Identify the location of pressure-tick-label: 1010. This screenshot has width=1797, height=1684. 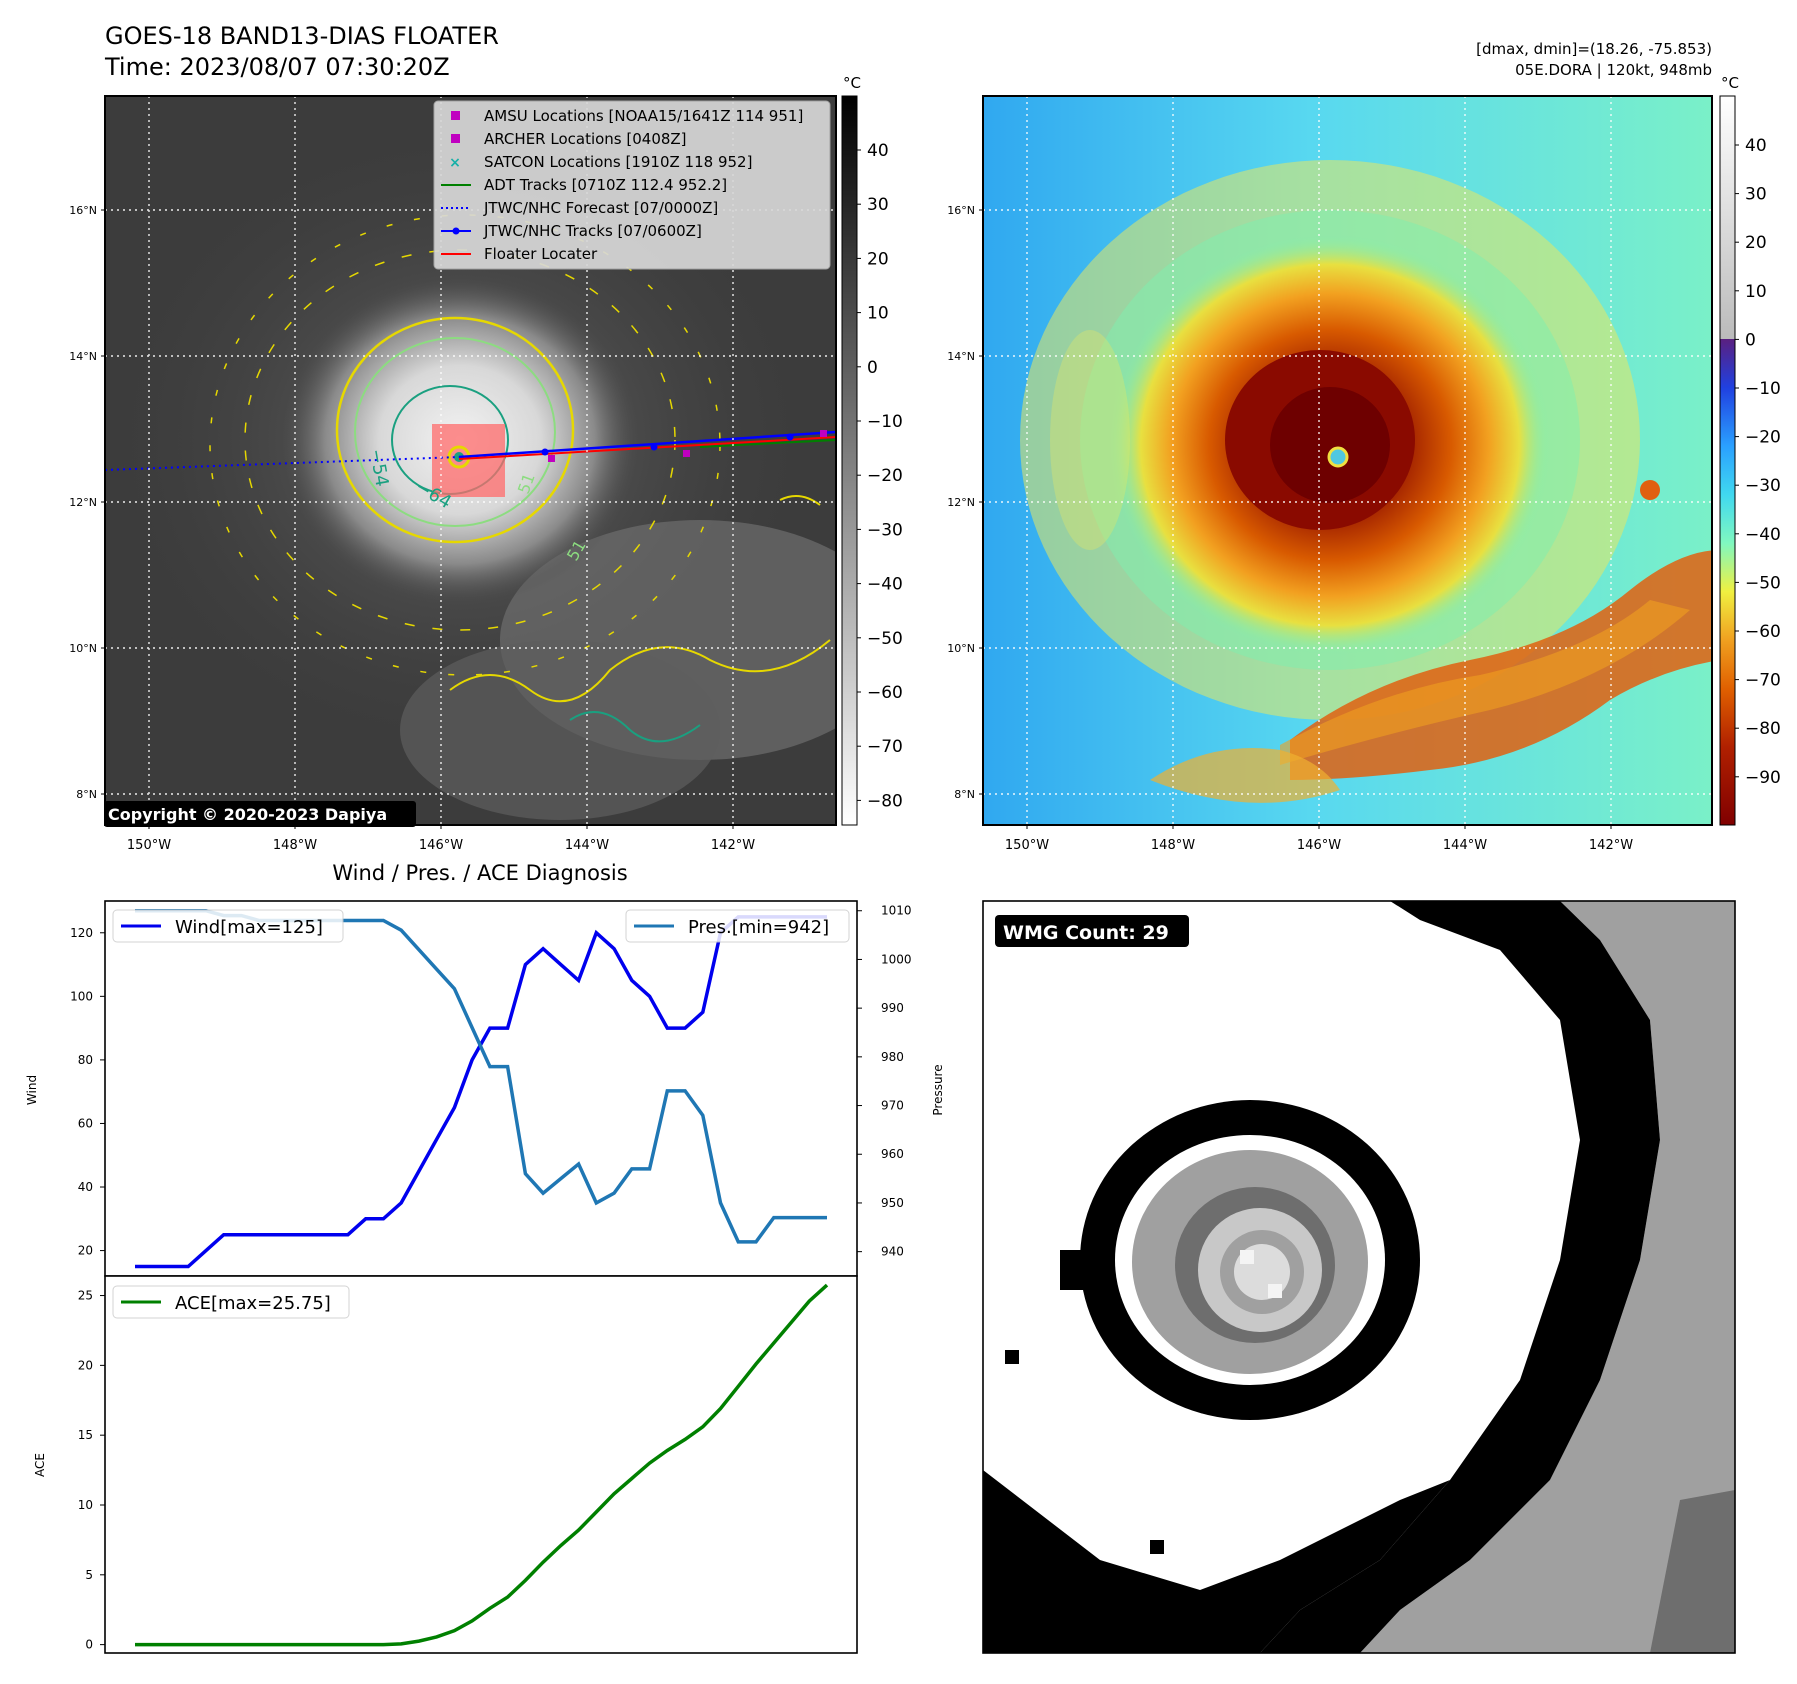
(896, 911).